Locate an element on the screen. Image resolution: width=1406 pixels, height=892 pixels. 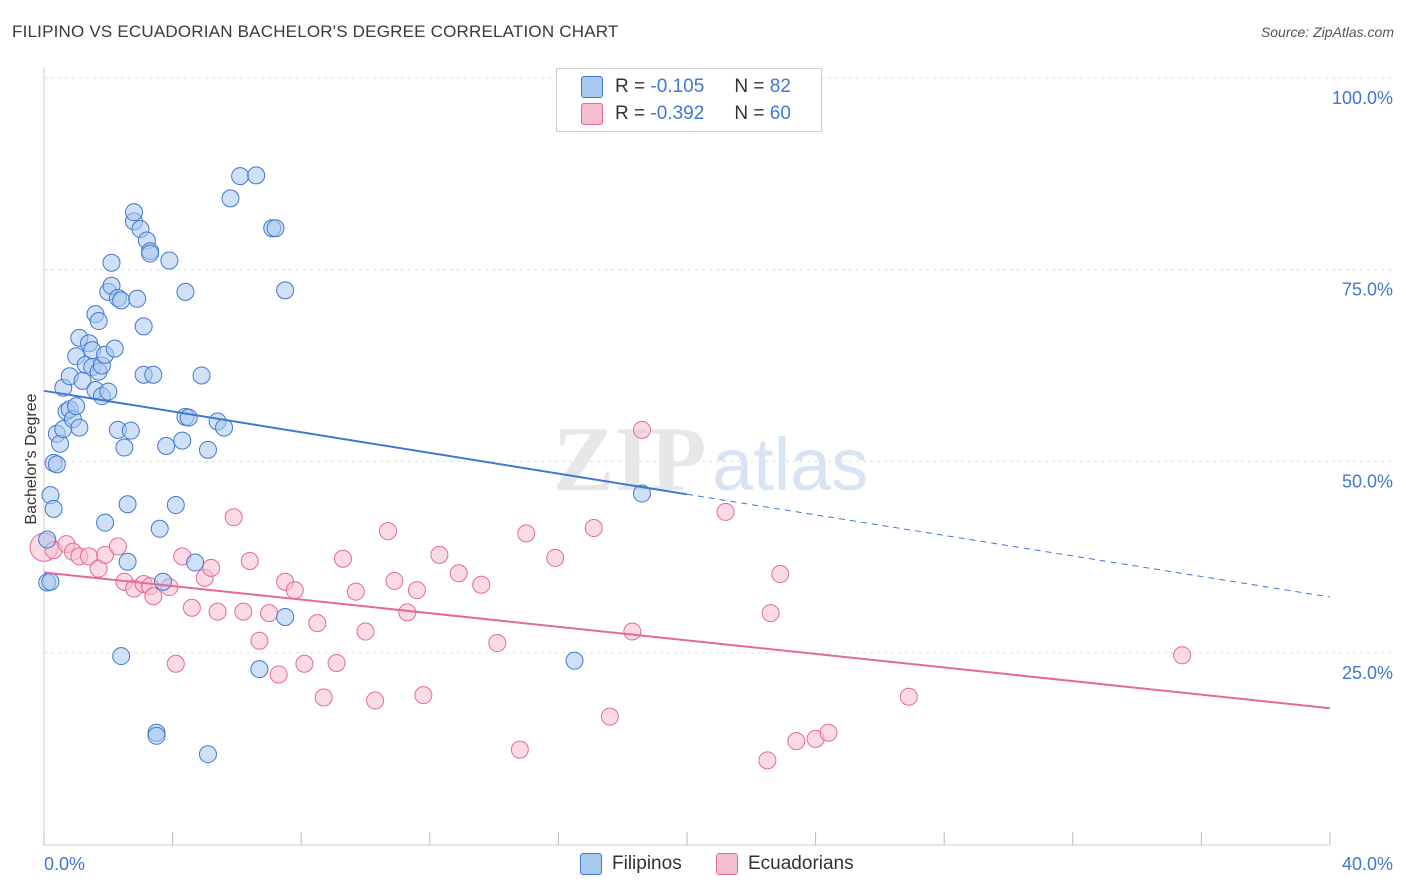
n-value: 82 is located at coordinates (780, 86).